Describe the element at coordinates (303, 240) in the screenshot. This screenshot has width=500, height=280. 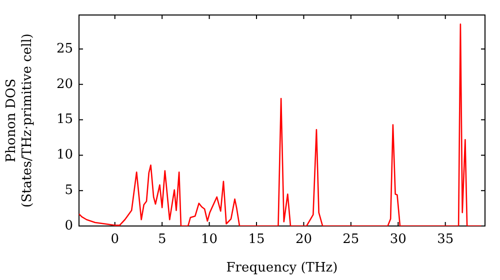
I see `x-tick-label: 20` at that location.